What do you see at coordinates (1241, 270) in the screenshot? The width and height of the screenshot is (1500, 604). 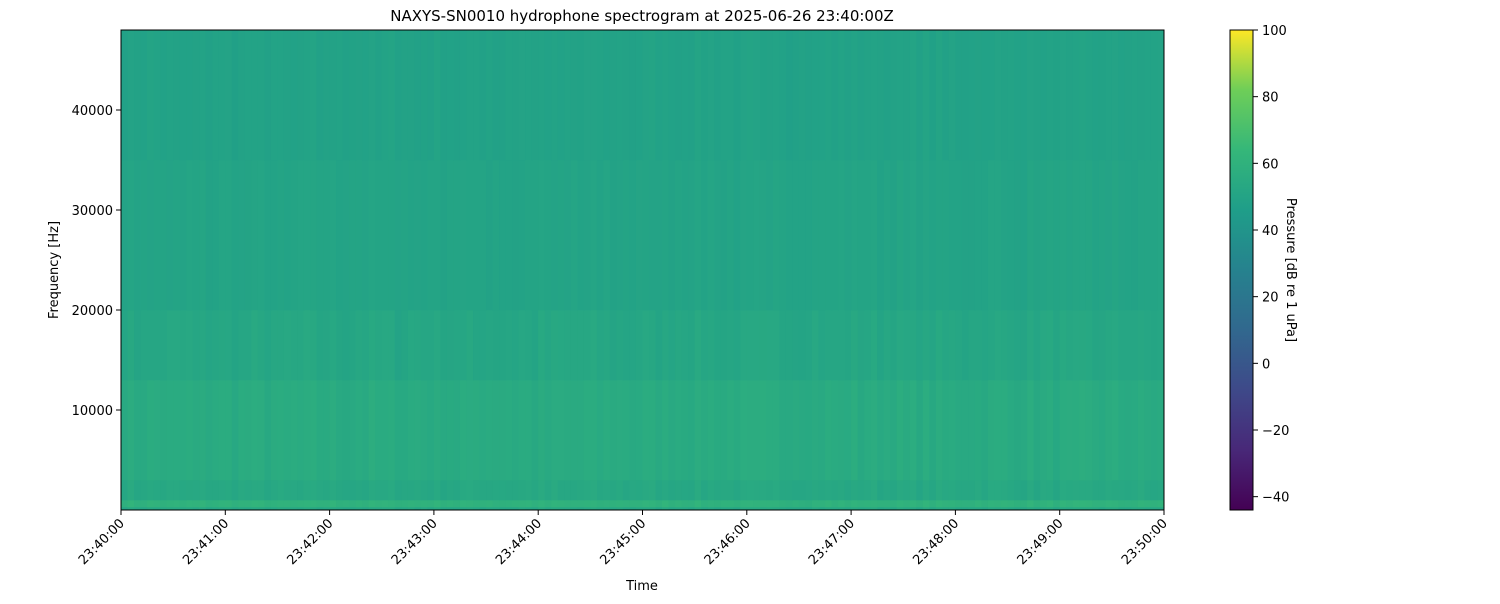 I see `colorbar` at bounding box center [1241, 270].